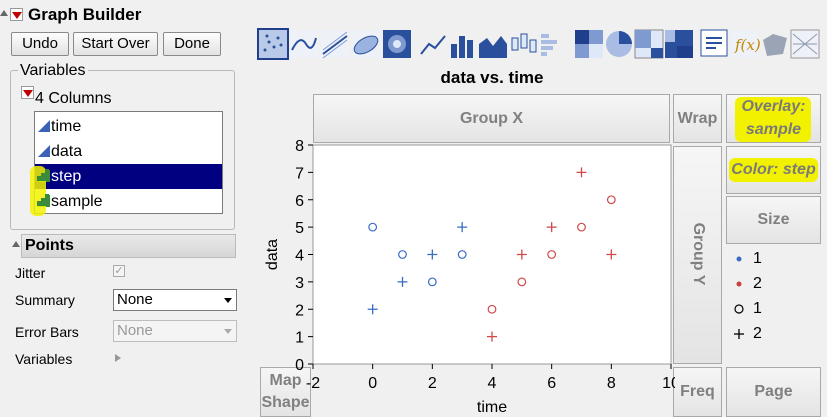 This screenshot has width=827, height=417. I want to click on graph-builder-menu-icon, so click(16, 14).